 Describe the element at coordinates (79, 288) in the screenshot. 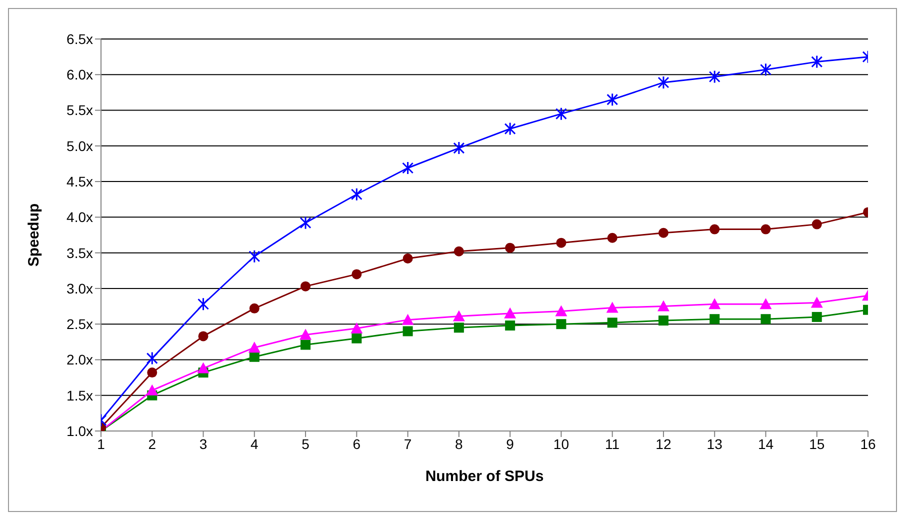

I see `y-tick-label: 3.0x` at that location.